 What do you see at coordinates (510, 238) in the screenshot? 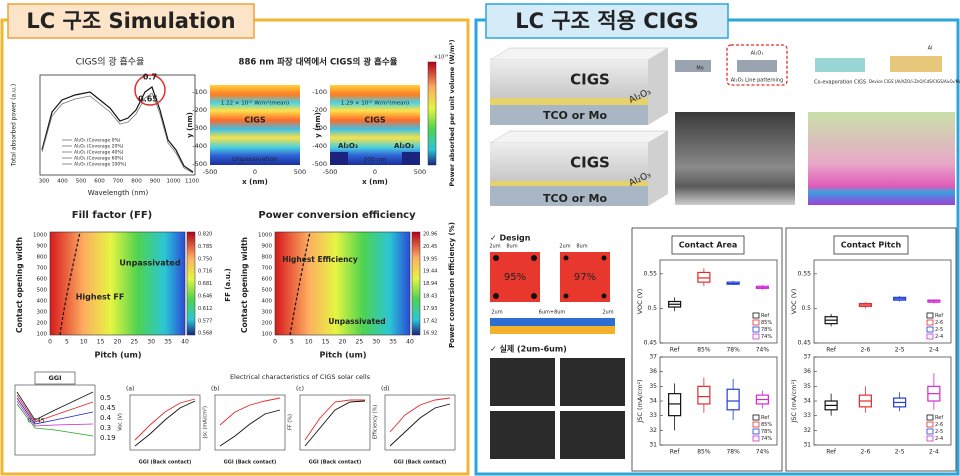
I see `section-title: ✓ Design` at bounding box center [510, 238].